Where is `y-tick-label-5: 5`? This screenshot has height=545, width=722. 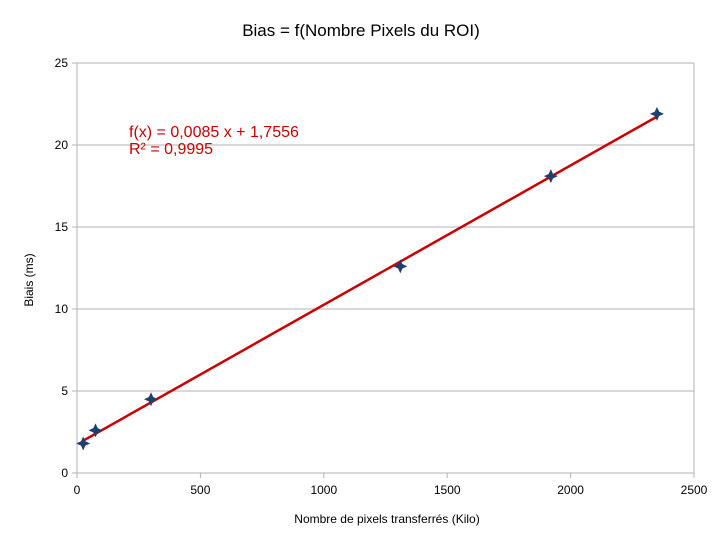
y-tick-label-5: 5 is located at coordinates (64, 391).